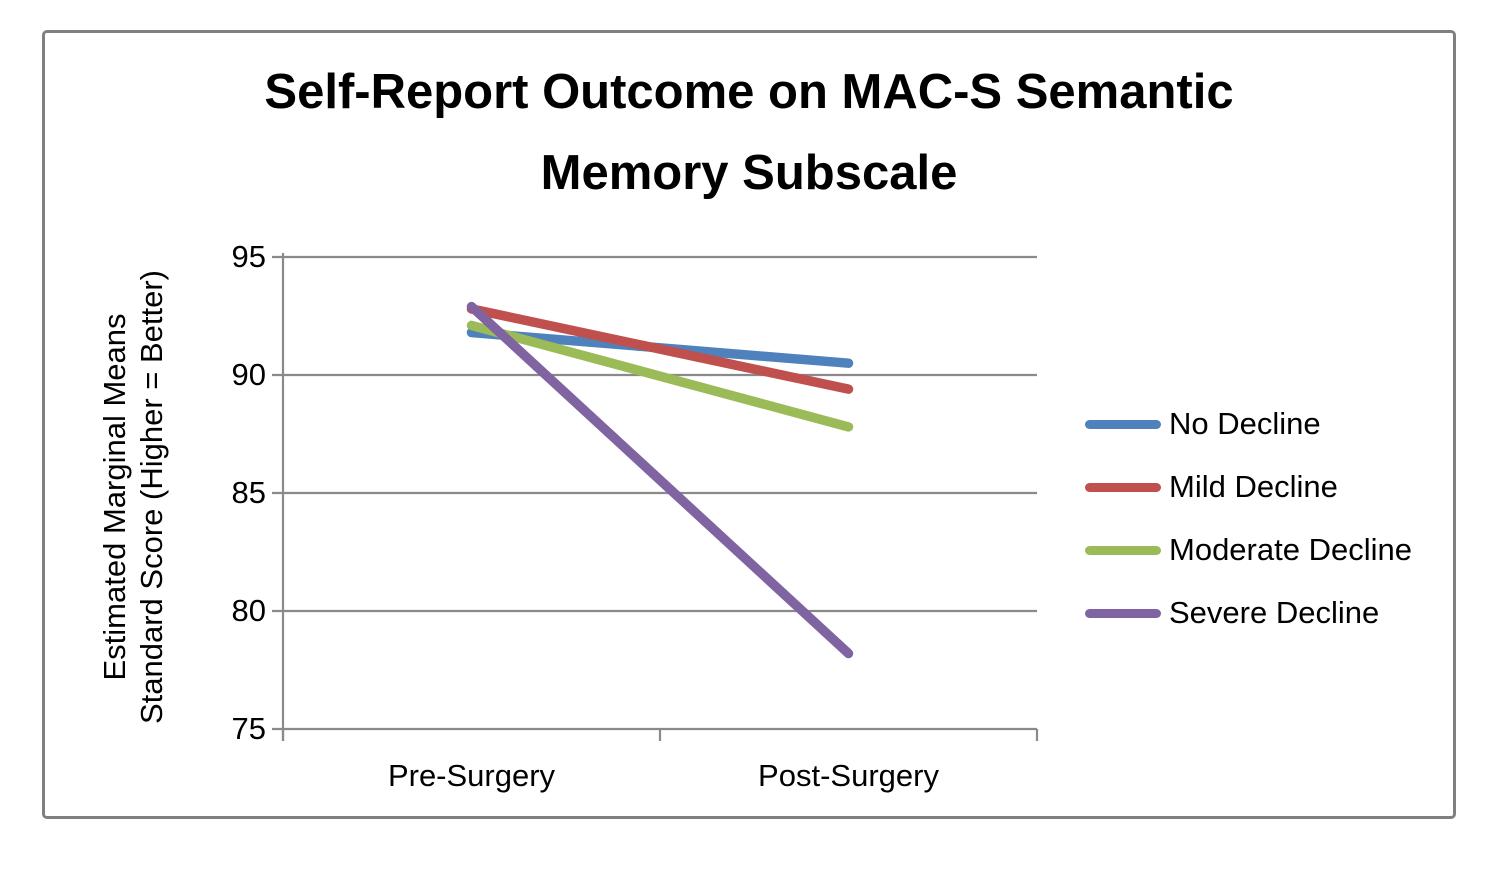 This screenshot has height=875, width=1500. Describe the element at coordinates (1123, 613) in the screenshot. I see `legend-swatch-severe-decline` at that location.